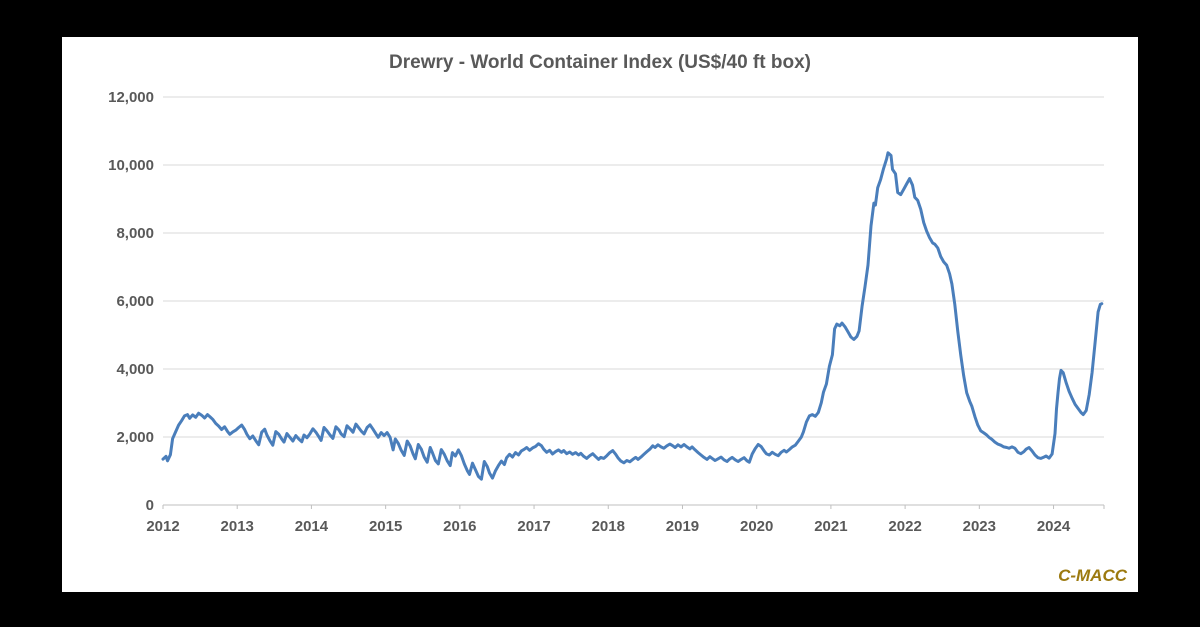  Describe the element at coordinates (979, 526) in the screenshot. I see `x-tick-label: 2023` at that location.